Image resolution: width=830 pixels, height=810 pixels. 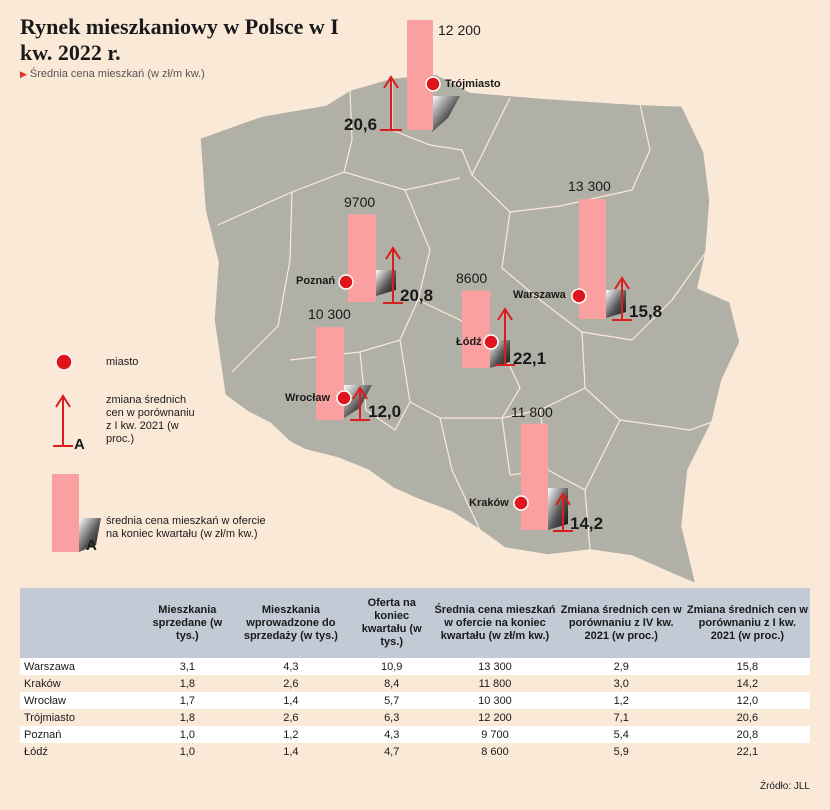 What do you see at coordinates (79, 444) in the screenshot?
I see `legend-marker-a1: A` at bounding box center [79, 444].